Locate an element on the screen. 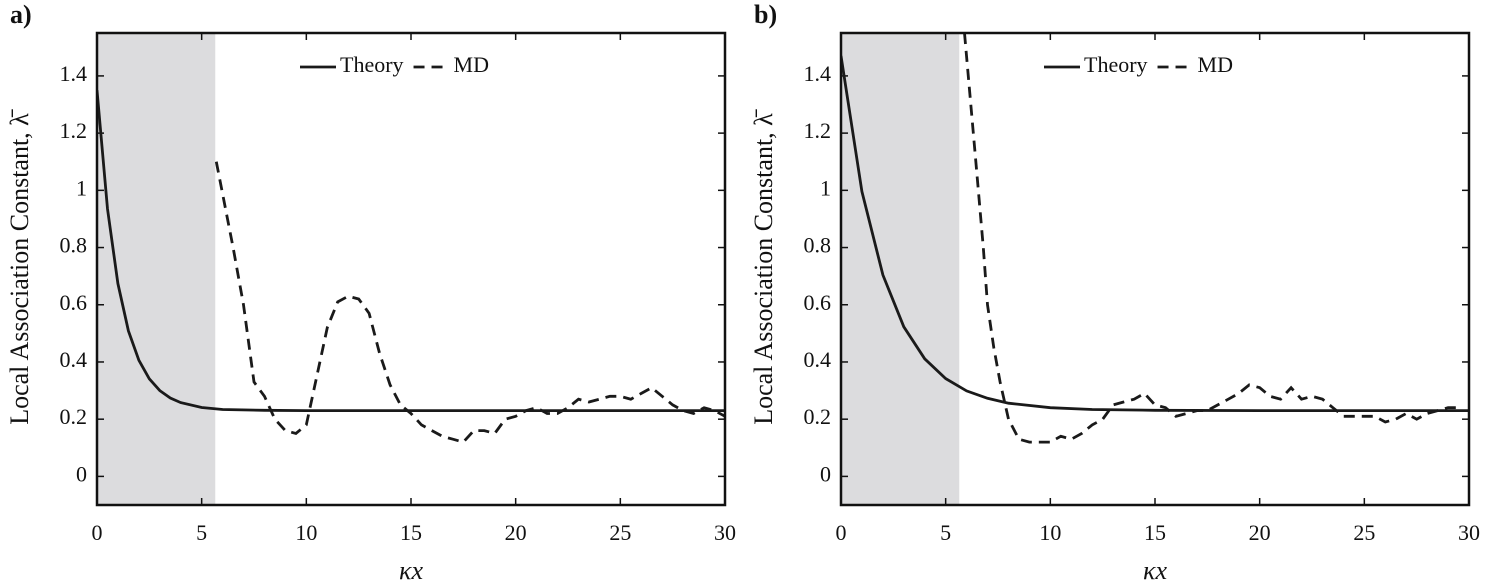 This screenshot has height=584, width=1495. panel-label: b) is located at coordinates (765, 14).